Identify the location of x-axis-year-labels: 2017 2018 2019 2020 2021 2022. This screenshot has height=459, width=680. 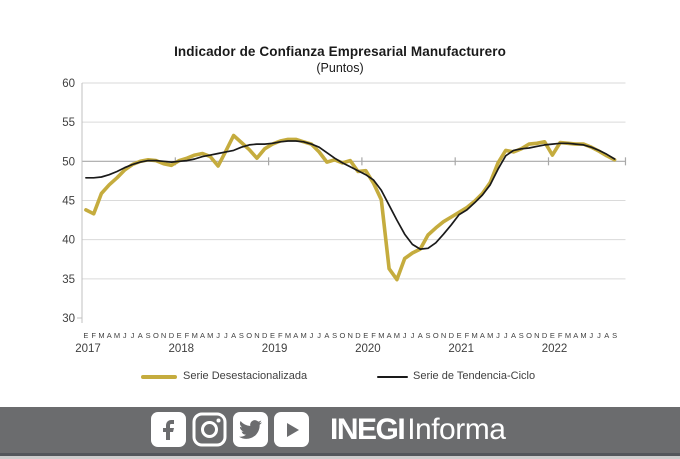
(321, 349).